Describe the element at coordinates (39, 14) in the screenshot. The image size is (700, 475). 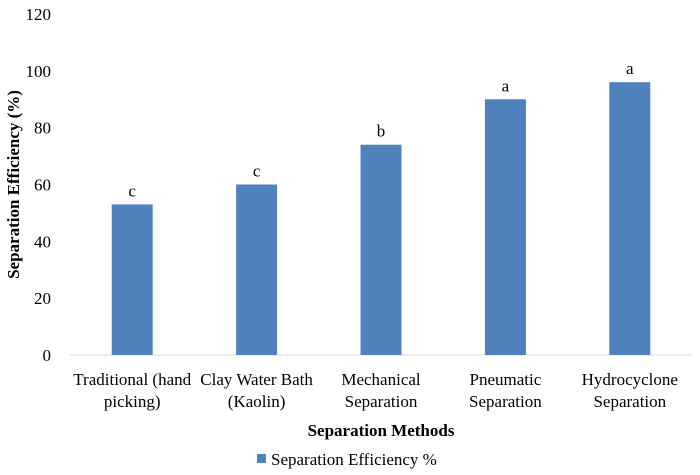
I see `y-tick-label: 120` at that location.